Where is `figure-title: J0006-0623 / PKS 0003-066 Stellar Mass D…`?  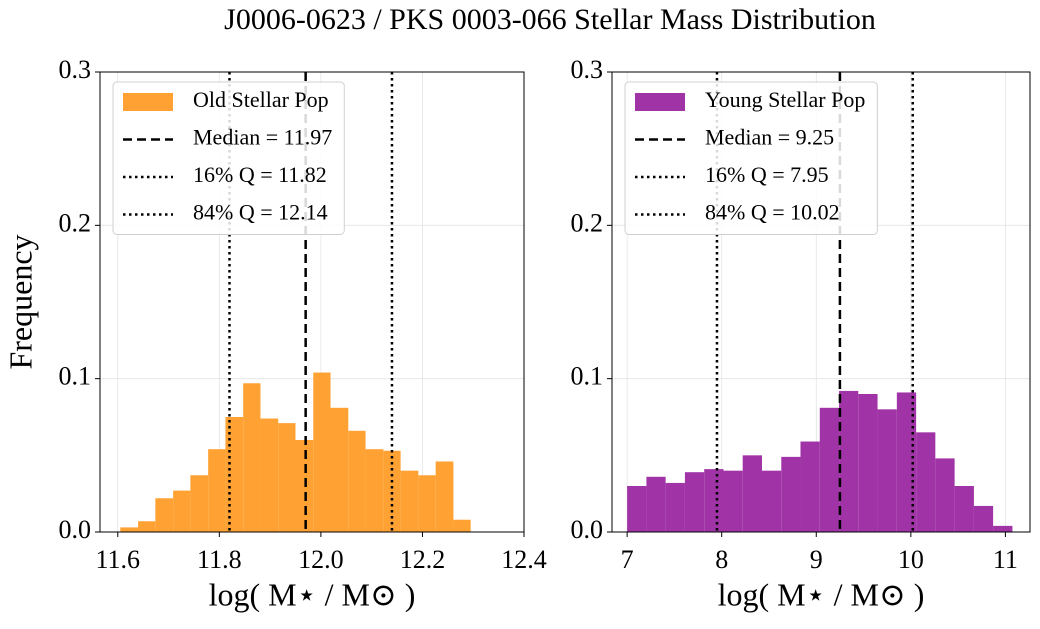 figure-title: J0006-0623 / PKS 0003-066 Stellar Mass D… is located at coordinates (550, 19).